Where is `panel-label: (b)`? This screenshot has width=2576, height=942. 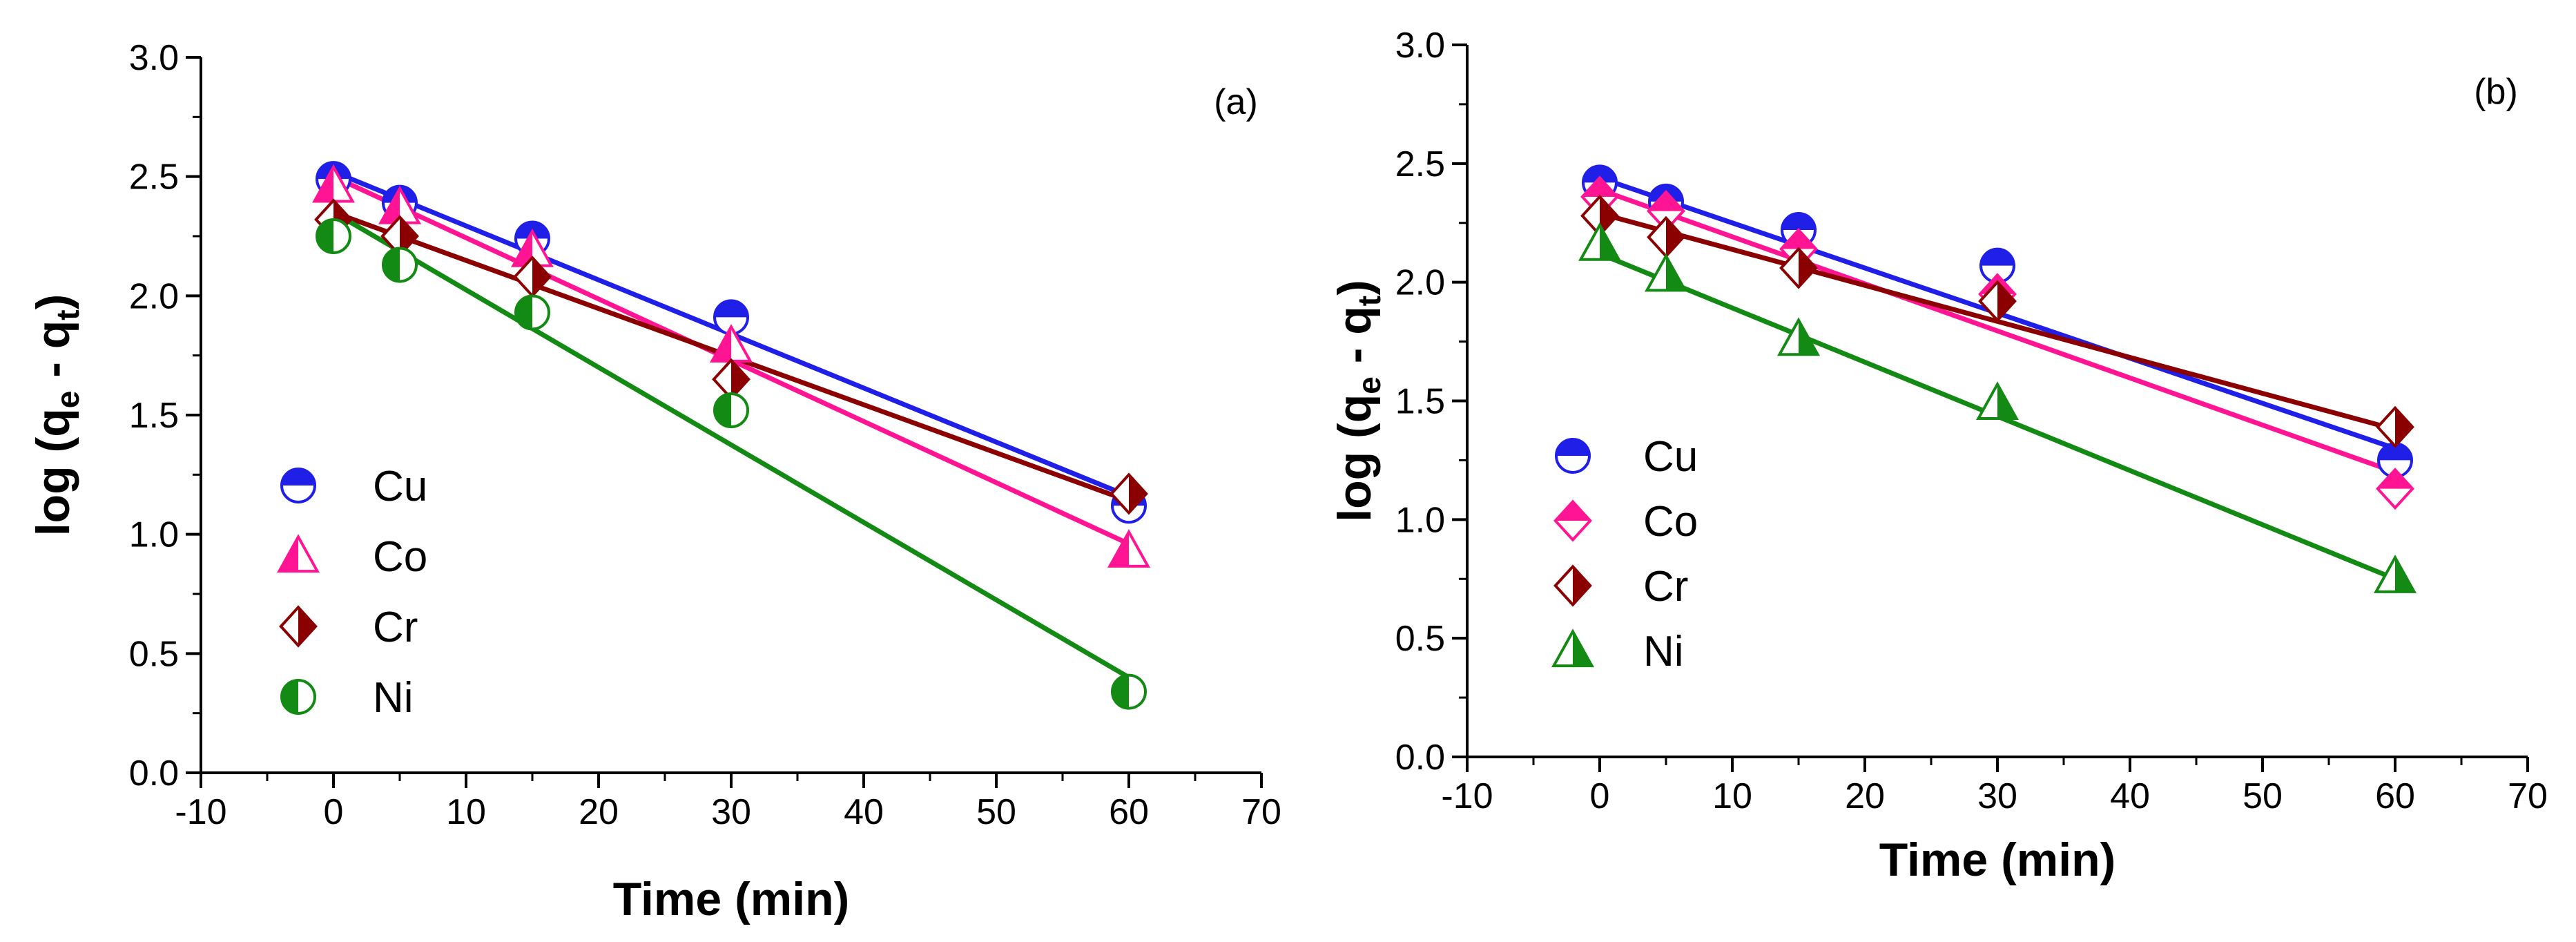
panel-label: (b) is located at coordinates (2496, 92).